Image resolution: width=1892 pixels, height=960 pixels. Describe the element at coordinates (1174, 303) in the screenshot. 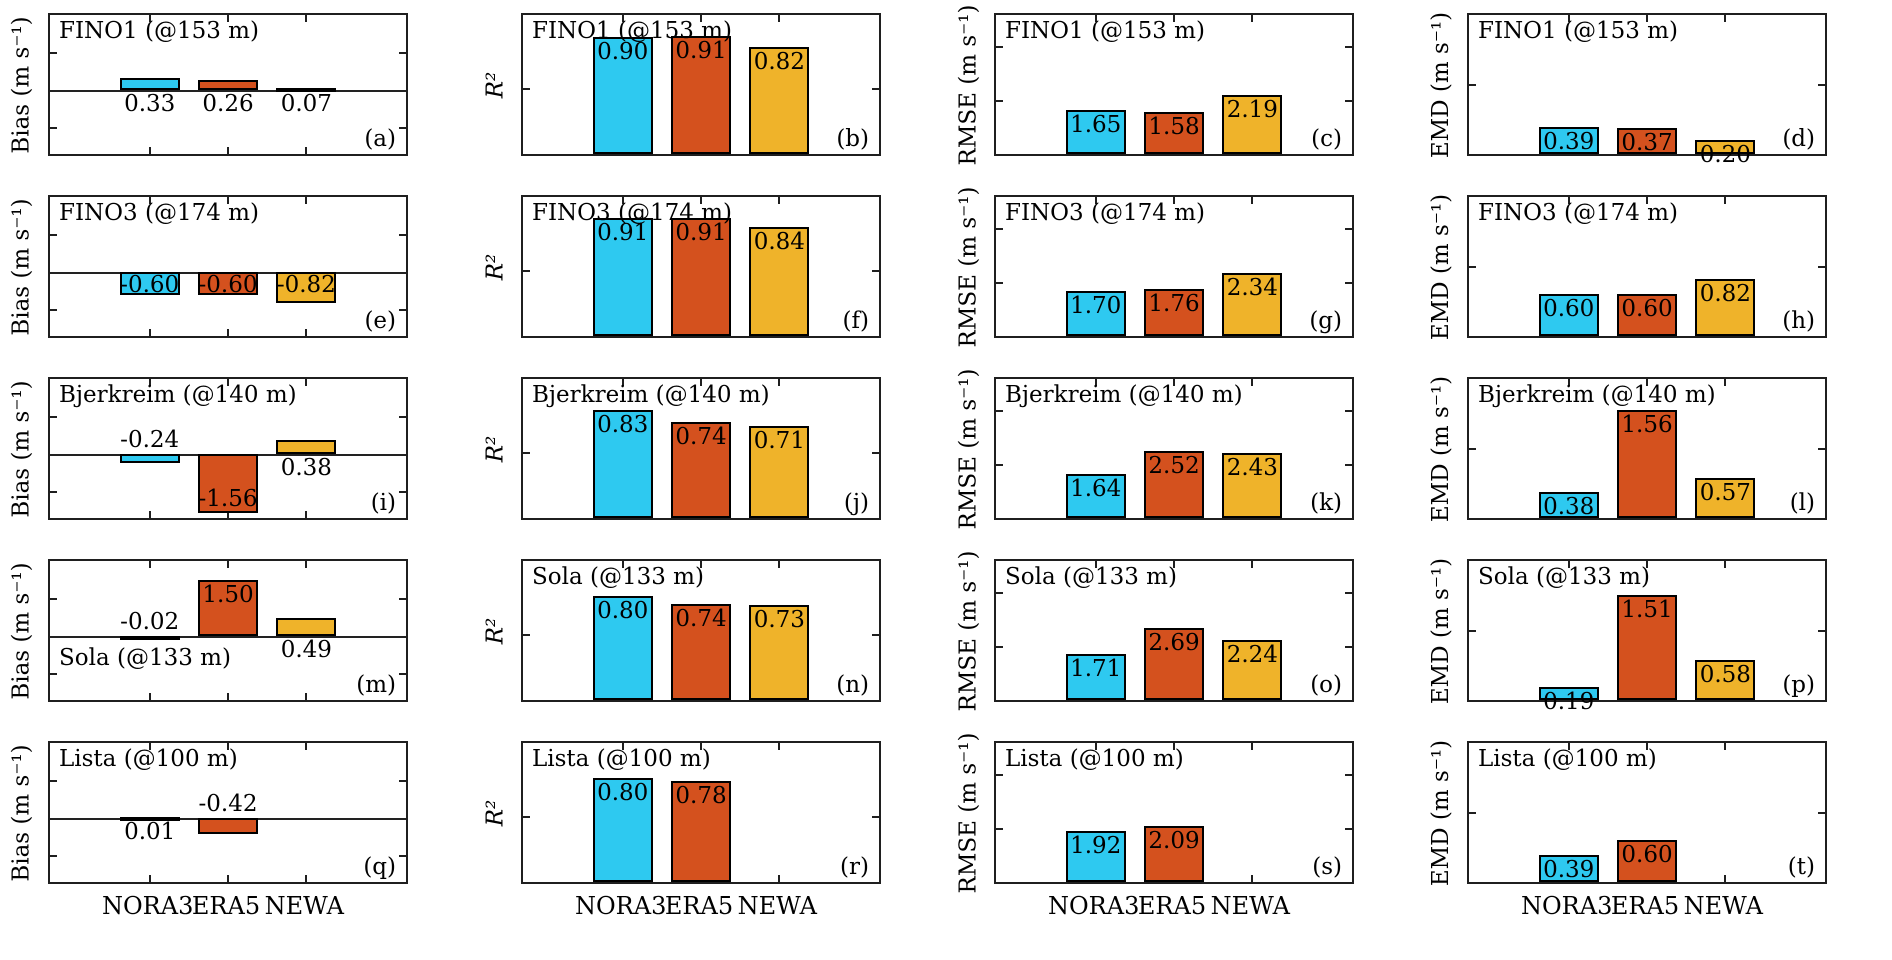

I see `bar-value-label: 1.76` at that location.